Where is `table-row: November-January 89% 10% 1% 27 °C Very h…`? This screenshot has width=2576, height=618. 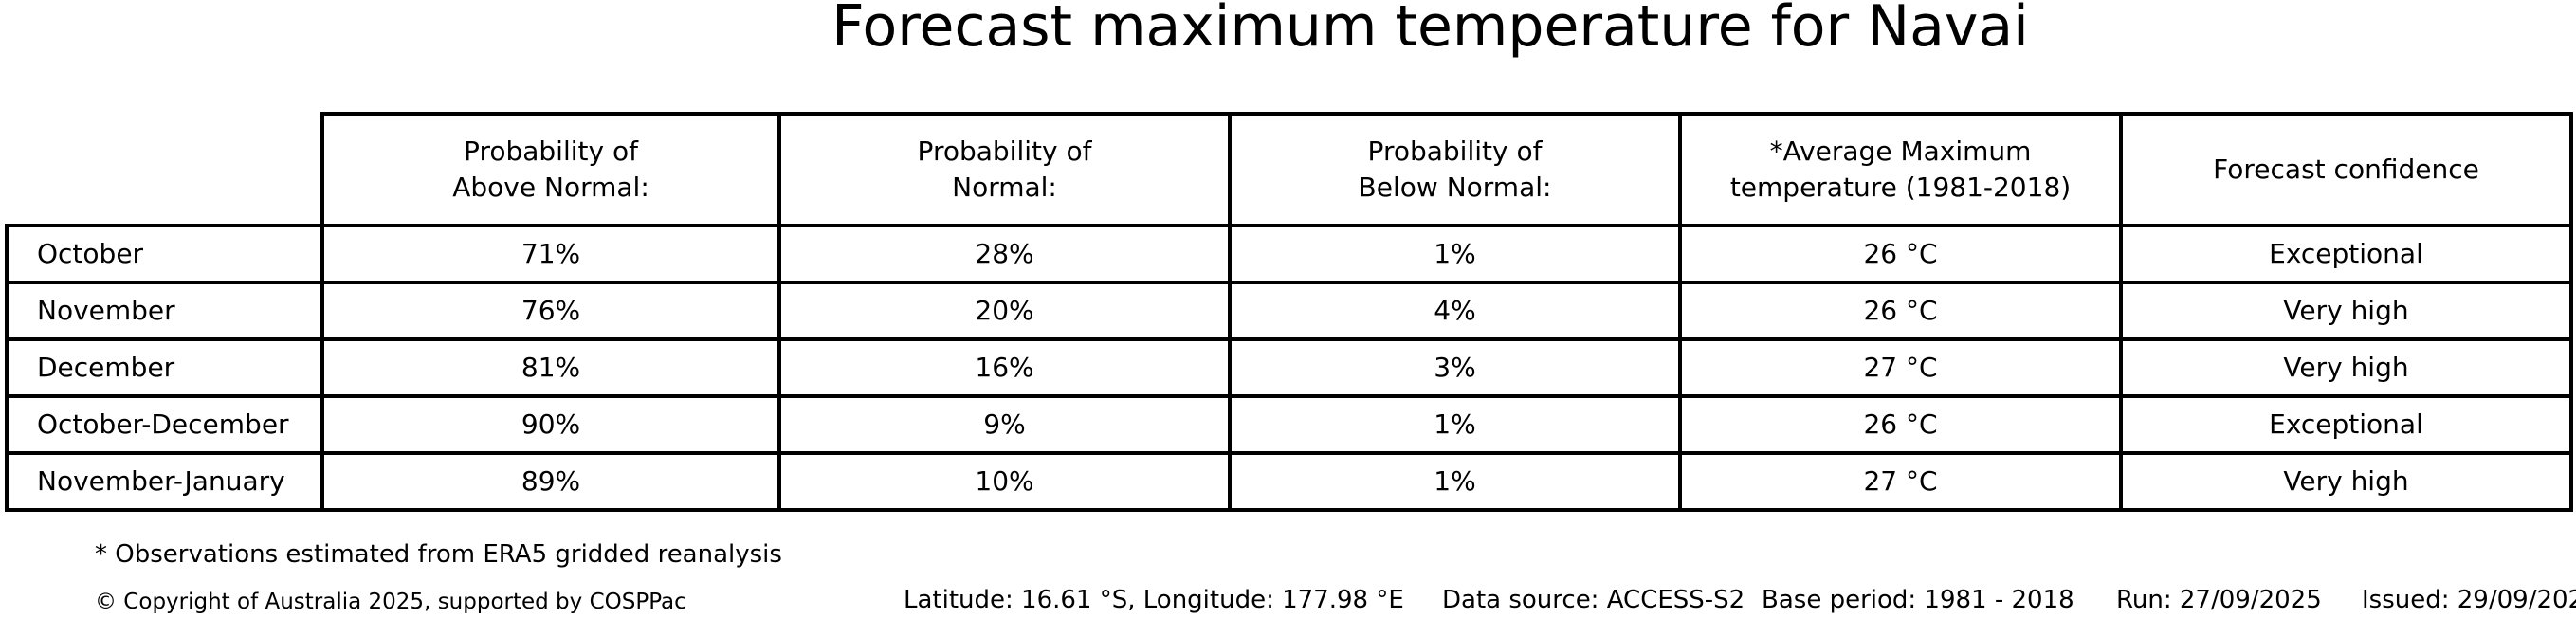 table-row: November-January 89% 10% 1% 27 °C Very h… is located at coordinates (1289, 481).